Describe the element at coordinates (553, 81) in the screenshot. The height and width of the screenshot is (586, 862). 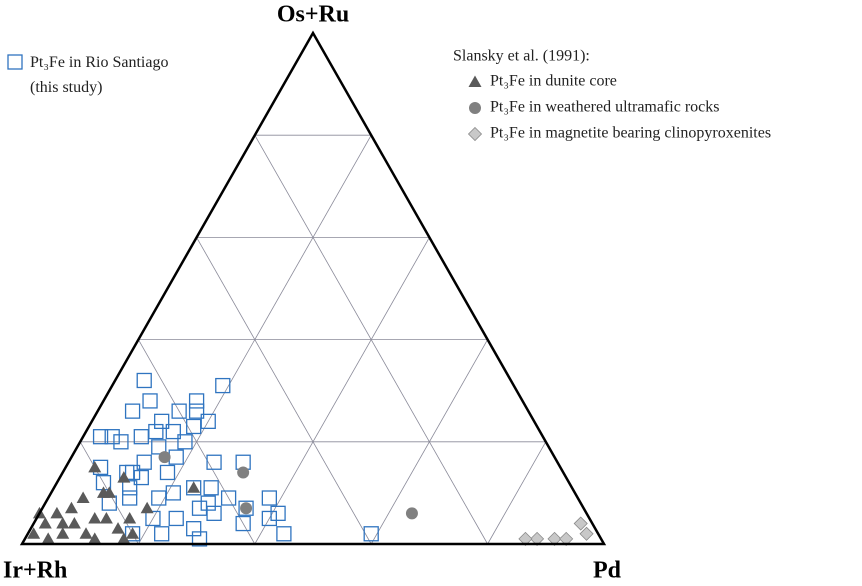
I see `legend-entry: Pt₃Fe in dunite core` at that location.